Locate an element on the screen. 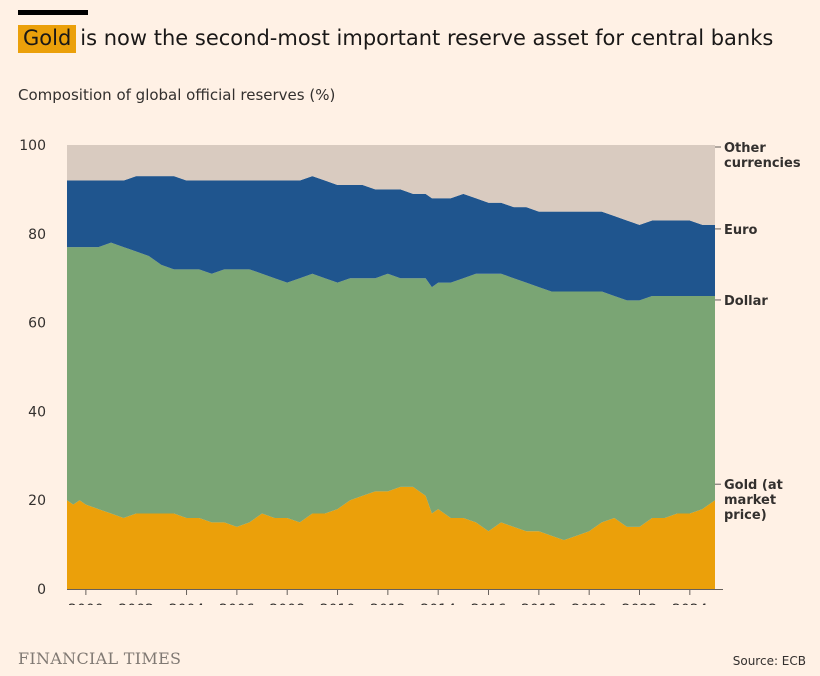 The image size is (820, 676). series-label: currencies is located at coordinates (762, 163).